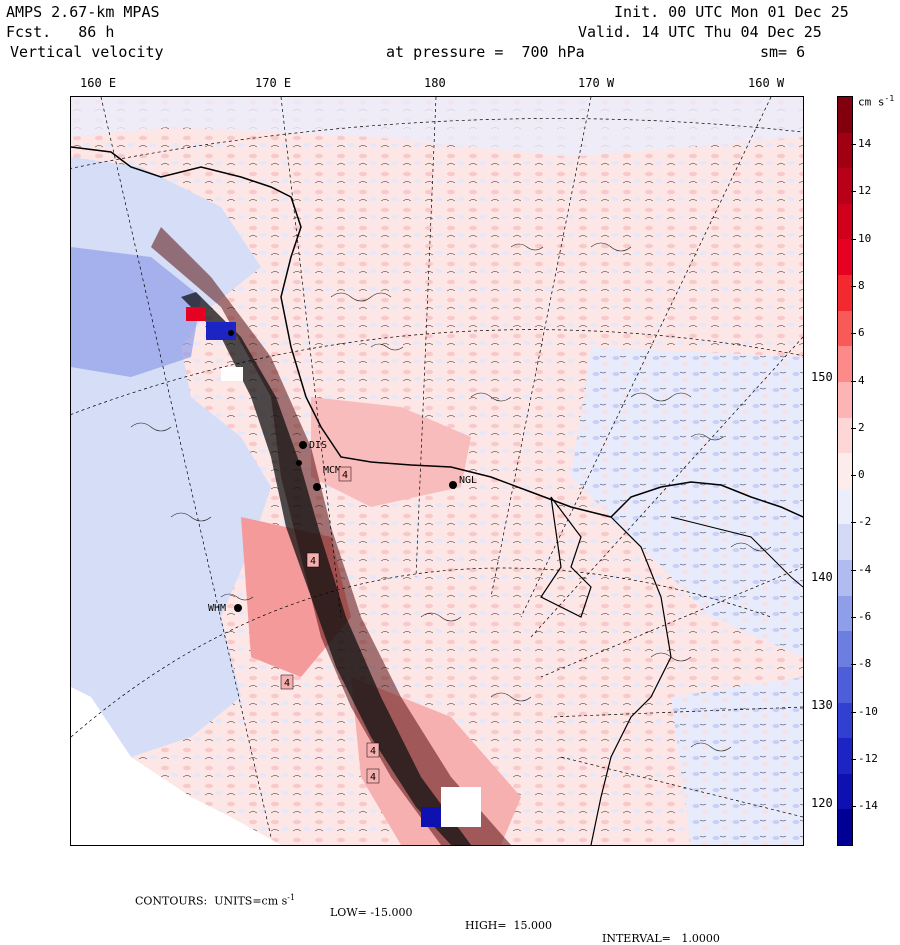 The height and width of the screenshot is (945, 900). Describe the element at coordinates (468, 480) in the screenshot. I see `svg-text: NGL` at that location.